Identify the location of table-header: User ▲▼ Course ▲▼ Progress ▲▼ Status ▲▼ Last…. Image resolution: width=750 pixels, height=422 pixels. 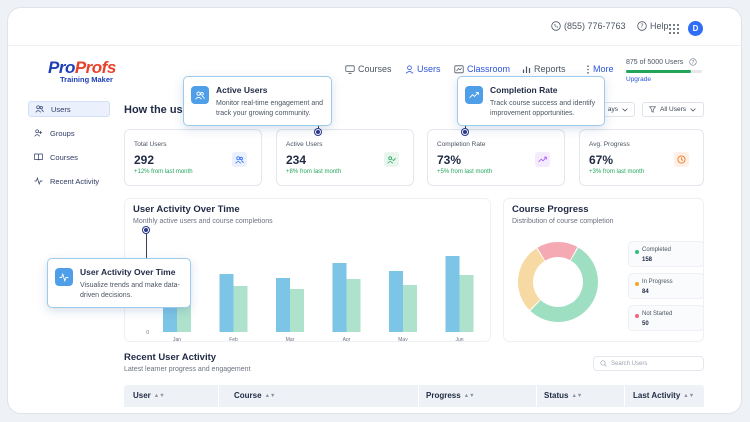
(414, 396).